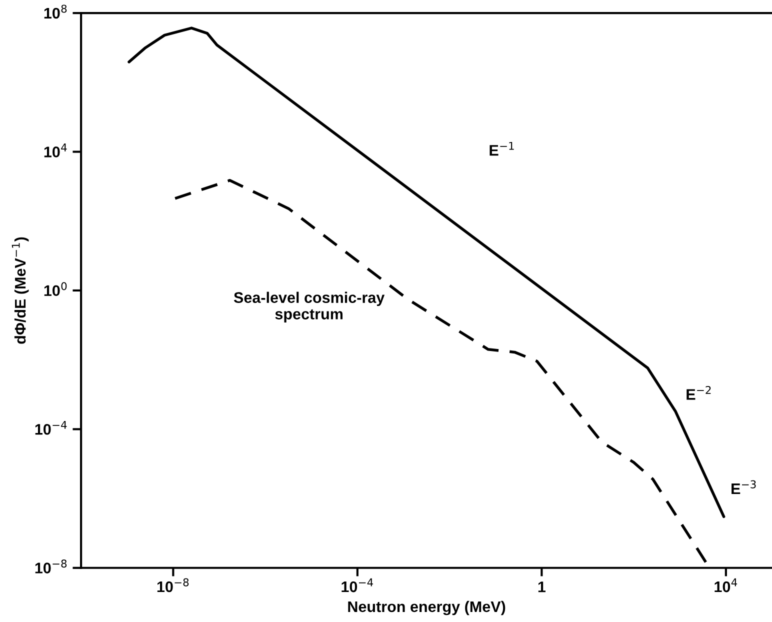 Image resolution: width=772 pixels, height=622 pixels. Describe the element at coordinates (309, 307) in the screenshot. I see `annotation: Sea-level cosmic-ray spectrum` at that location.